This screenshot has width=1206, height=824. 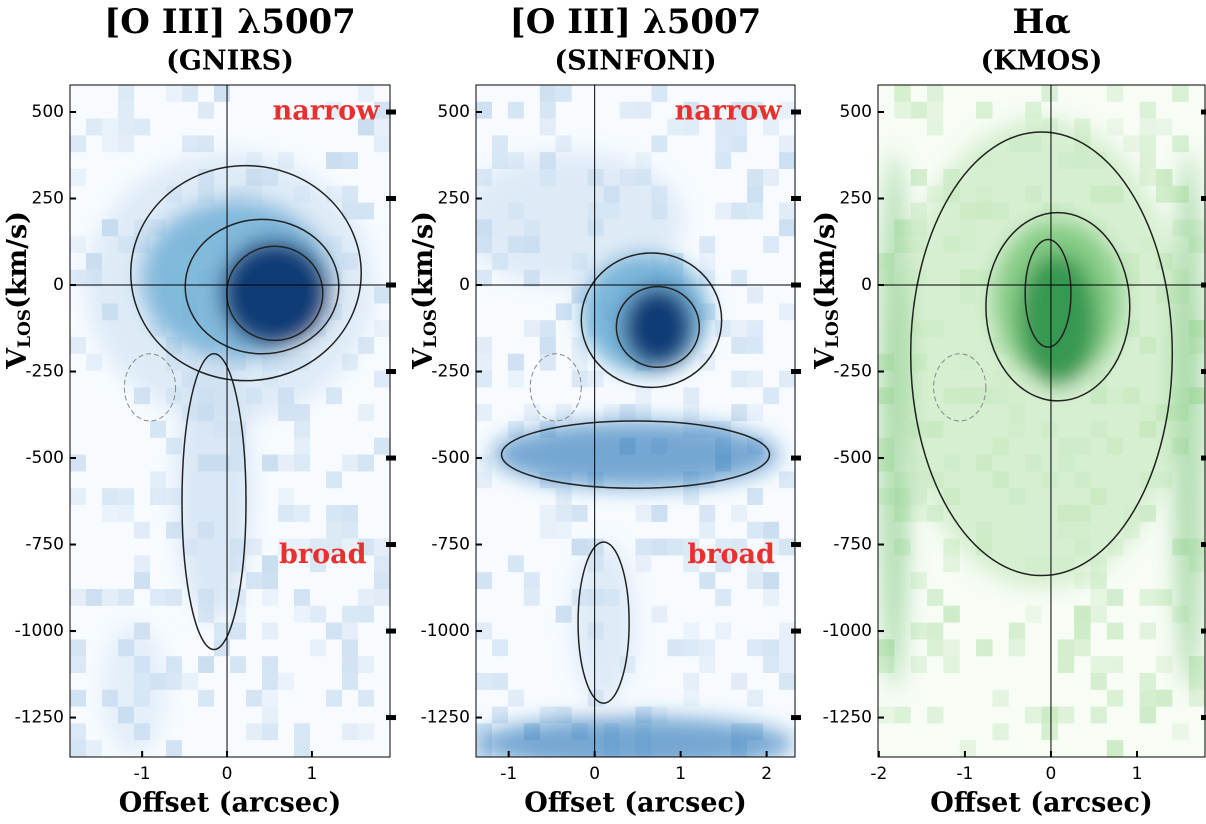 I want to click on y-tick-label: -750, so click(x=852, y=545).